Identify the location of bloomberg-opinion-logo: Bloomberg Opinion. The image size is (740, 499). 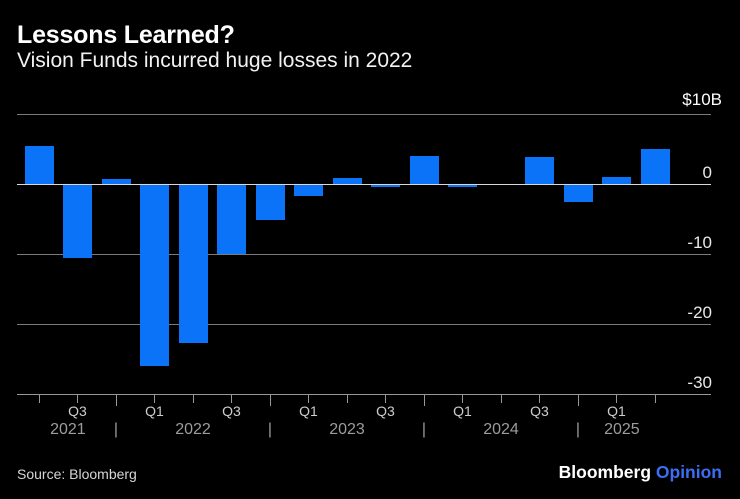
(640, 472).